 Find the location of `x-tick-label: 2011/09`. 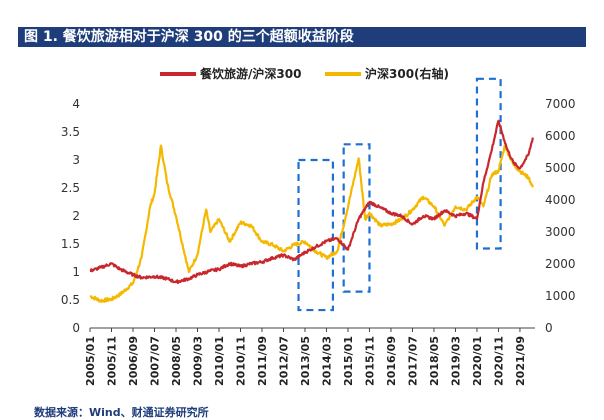

x-tick-label: 2011/09 is located at coordinates (262, 361).